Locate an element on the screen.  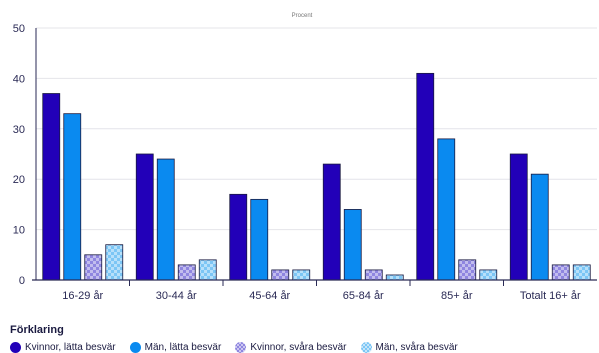
x-tick-label: Totalt 16+ år is located at coordinates (550, 296).